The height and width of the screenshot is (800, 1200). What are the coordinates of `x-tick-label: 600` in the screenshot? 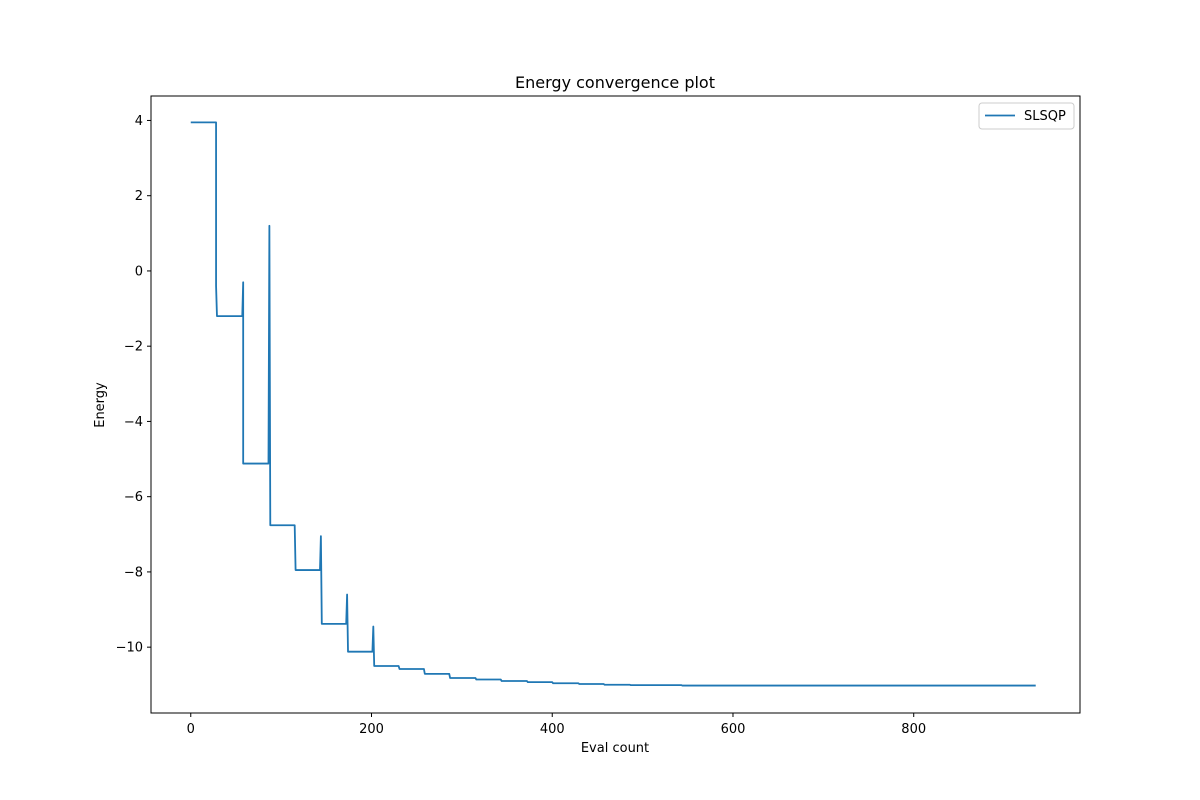 It's located at (733, 729).